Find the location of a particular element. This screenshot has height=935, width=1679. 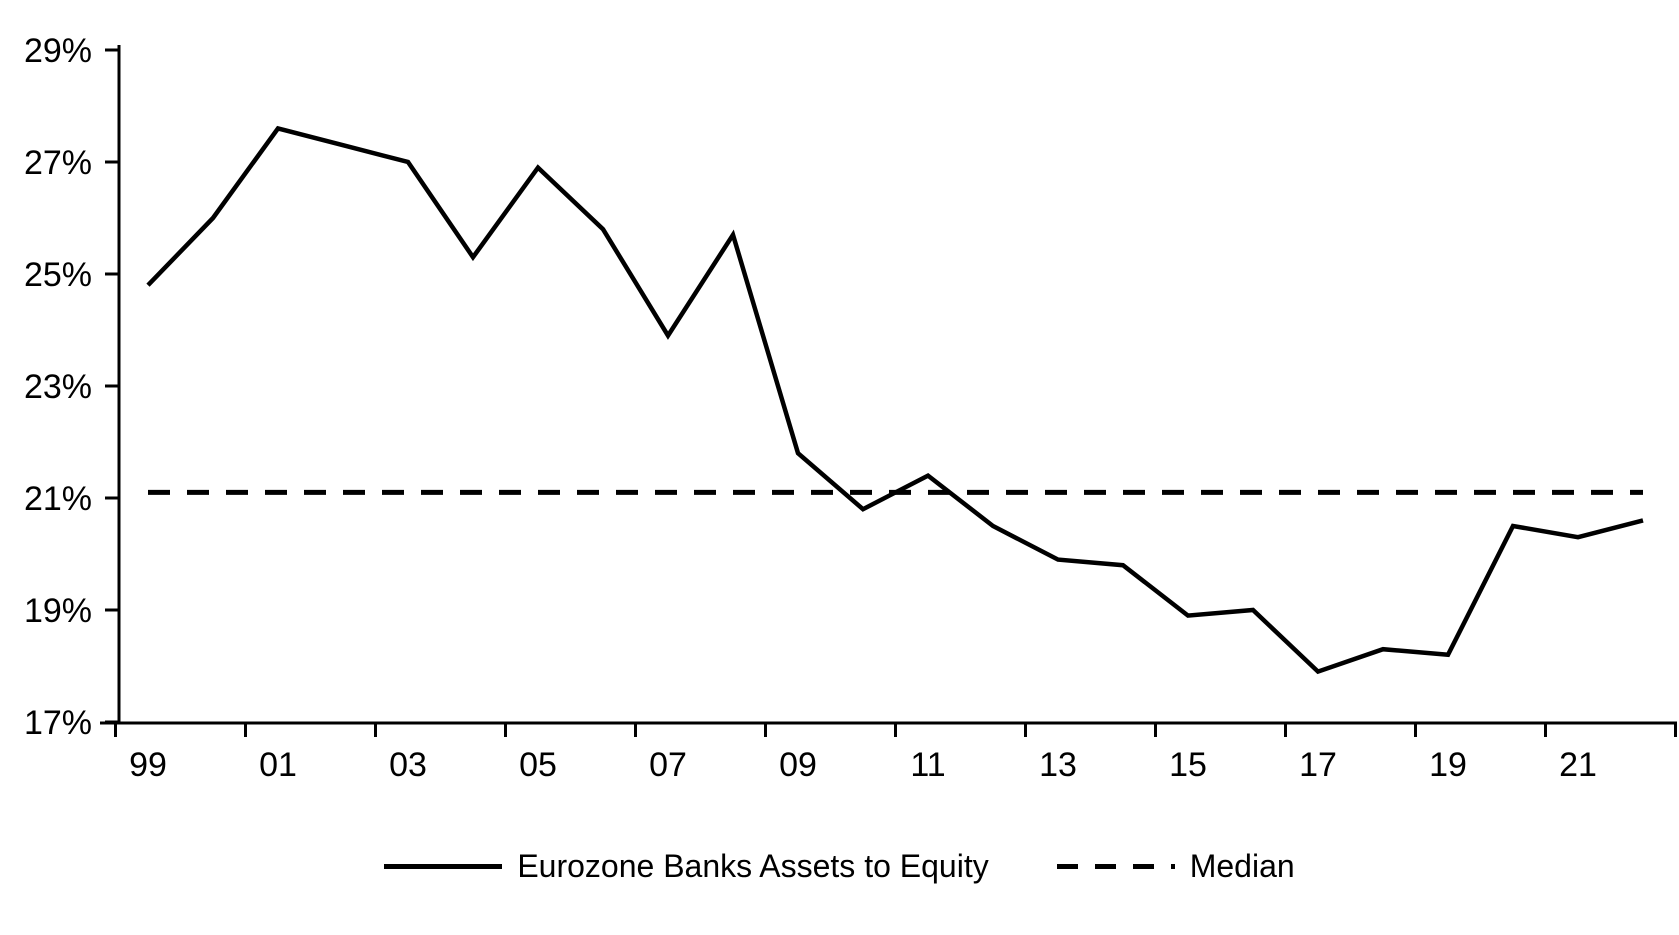

x-tick-label: 21 is located at coordinates (1578, 765).